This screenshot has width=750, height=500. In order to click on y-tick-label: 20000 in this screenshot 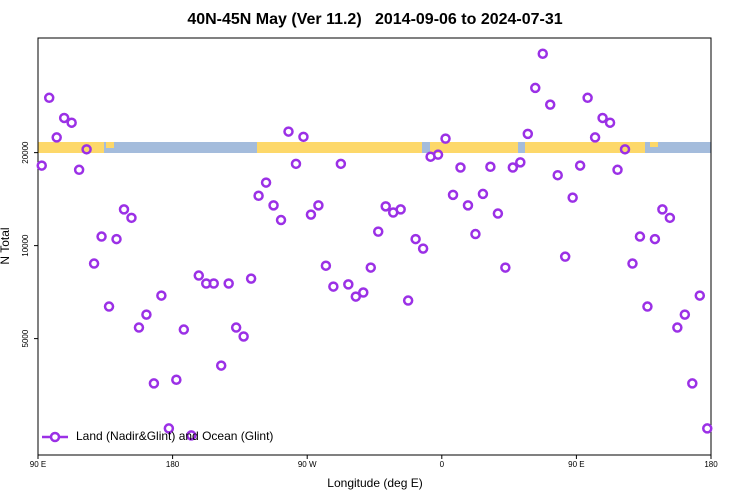, I will do `click(25, 152)`.